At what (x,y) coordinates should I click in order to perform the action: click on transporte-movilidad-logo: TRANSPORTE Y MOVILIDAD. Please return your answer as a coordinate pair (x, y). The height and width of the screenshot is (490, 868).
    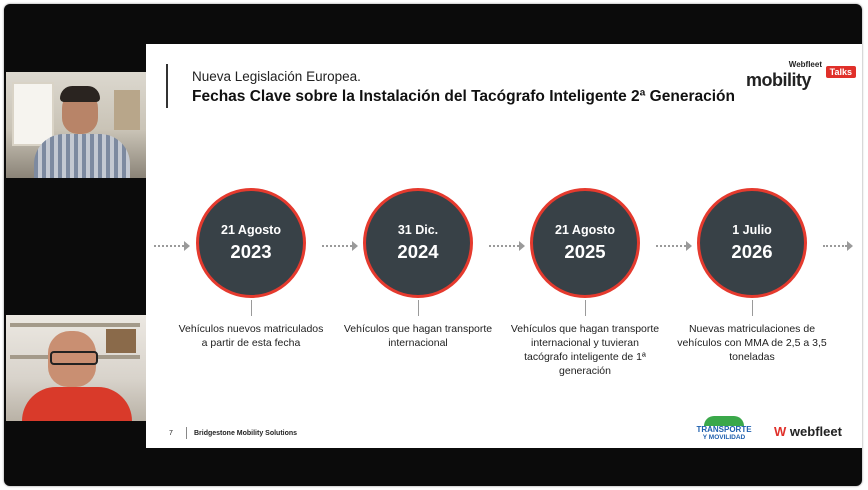
    Looking at the image, I should click on (724, 431).